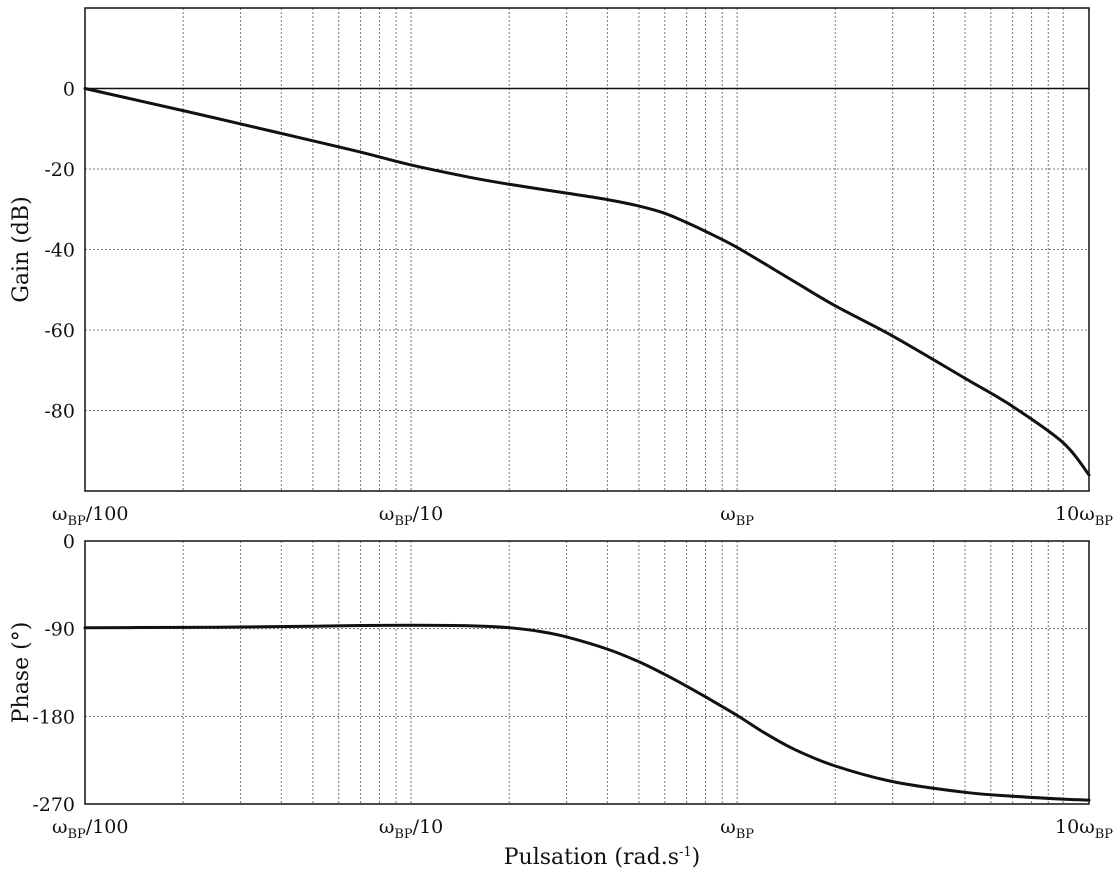  Describe the element at coordinates (59, 170) in the screenshot. I see `y-tick-label: -20` at that location.